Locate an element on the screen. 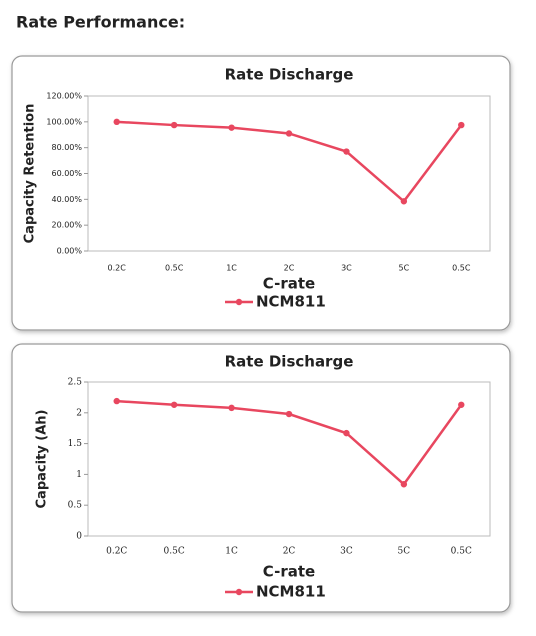 The image size is (536, 636). y-tick-label: 80.00% is located at coordinates (66, 147).